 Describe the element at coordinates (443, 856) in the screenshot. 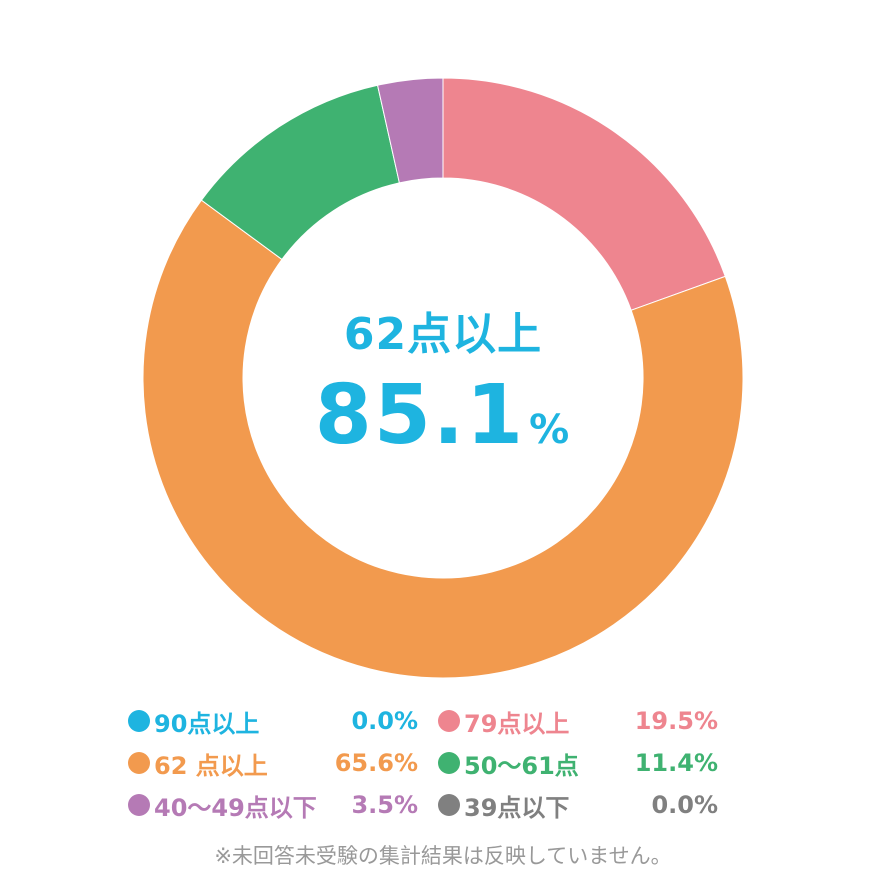

I see `footnote: ※未回答未受験の集計結果は反映していません。` at that location.